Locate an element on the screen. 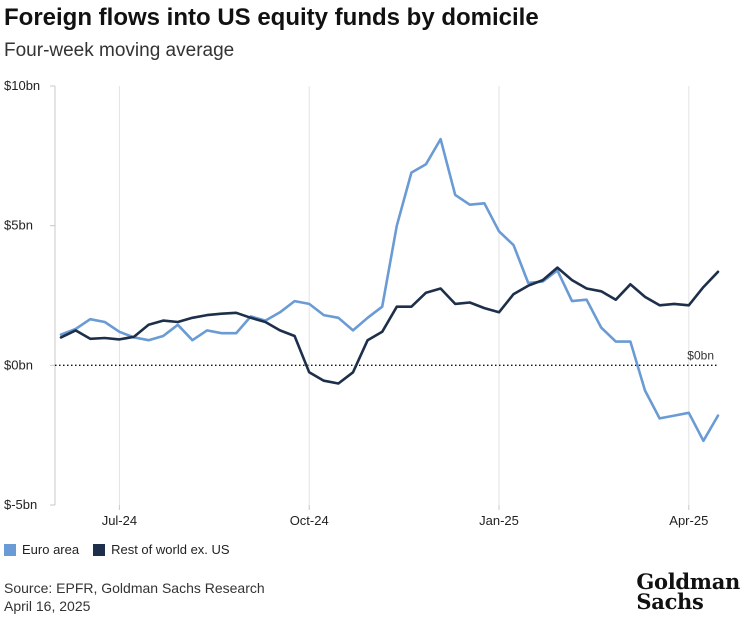 Image resolution: width=746 pixels, height=622 pixels. x-tick-label: Apr-25 is located at coordinates (688, 520).